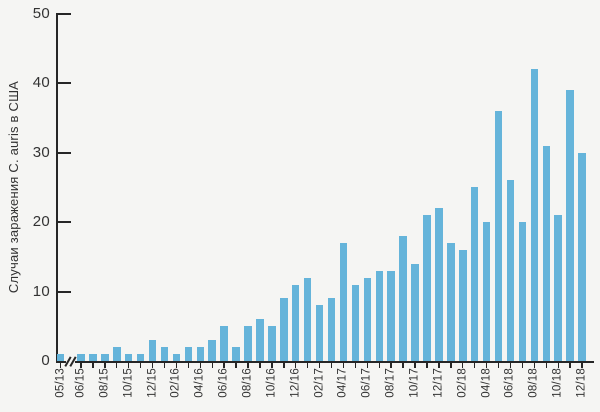 The width and height of the screenshot is (600, 412). Describe the element at coordinates (366, 383) in the screenshot. I see `x-tick-label-text: 06/17` at that location.